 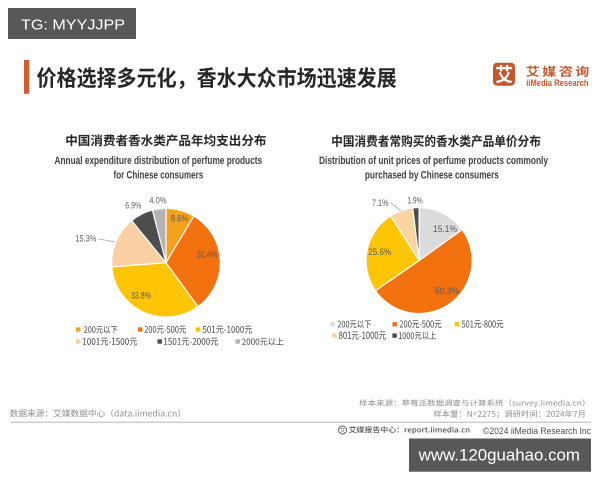 I want to click on svg-text: 25.6%, so click(x=379, y=252).